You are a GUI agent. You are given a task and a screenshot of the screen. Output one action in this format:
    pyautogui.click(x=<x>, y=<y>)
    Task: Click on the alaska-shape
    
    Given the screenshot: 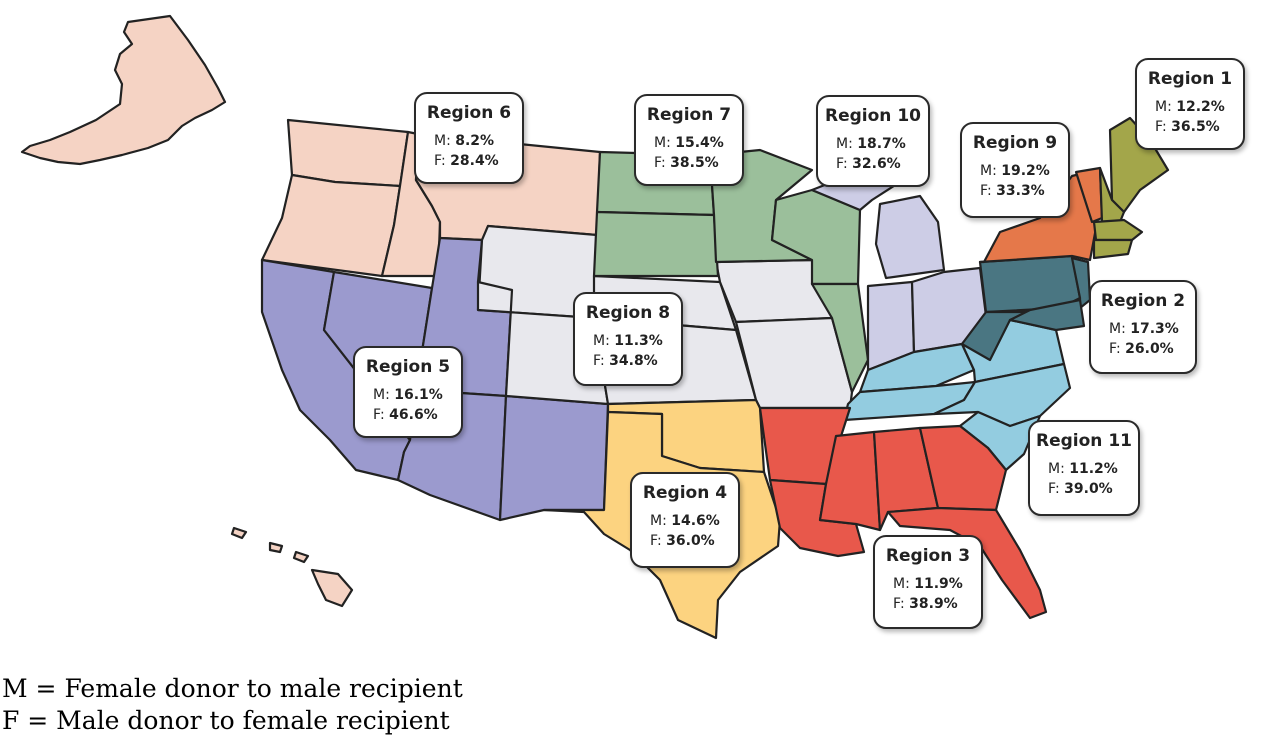 What is the action you would take?
    pyautogui.click(x=123, y=90)
    